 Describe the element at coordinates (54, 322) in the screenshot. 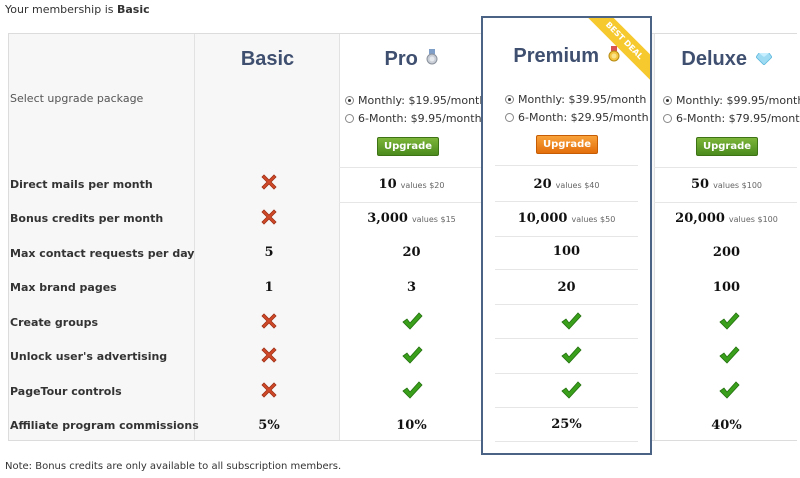

I see `row-label-create-groups: Create groups` at that location.